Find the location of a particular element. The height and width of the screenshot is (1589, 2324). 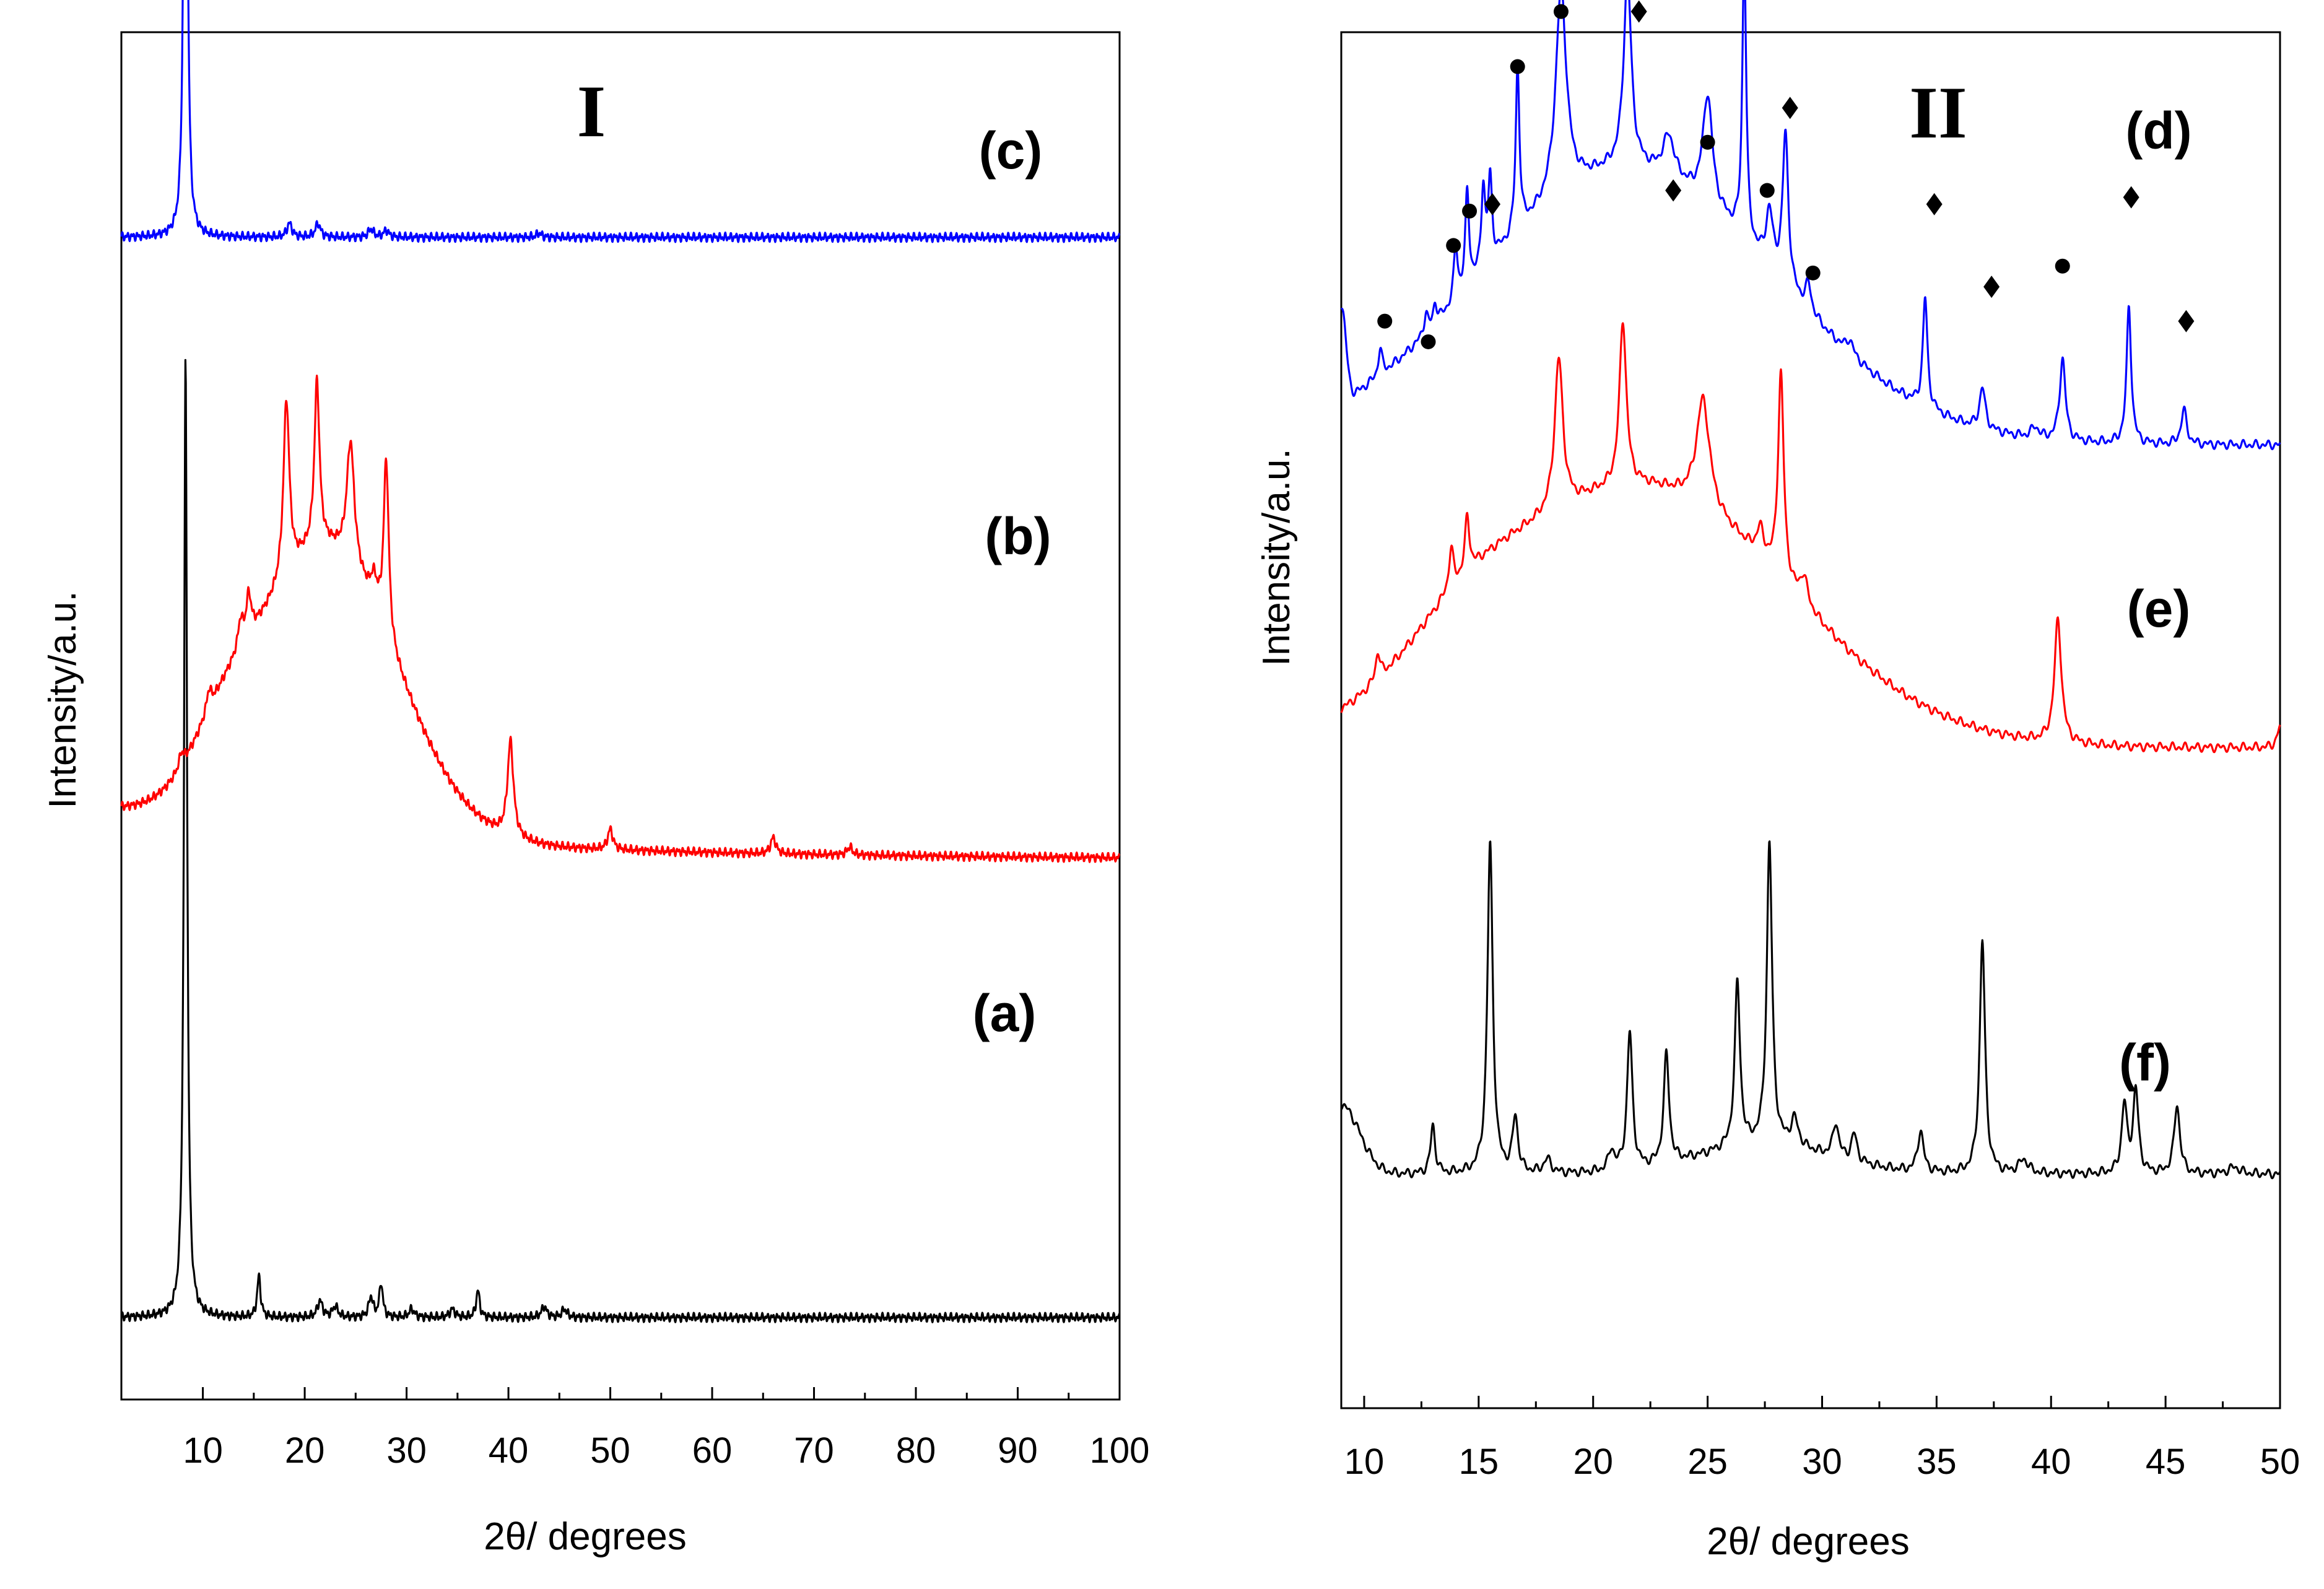

x-tick-label: 70 is located at coordinates (814, 1451).